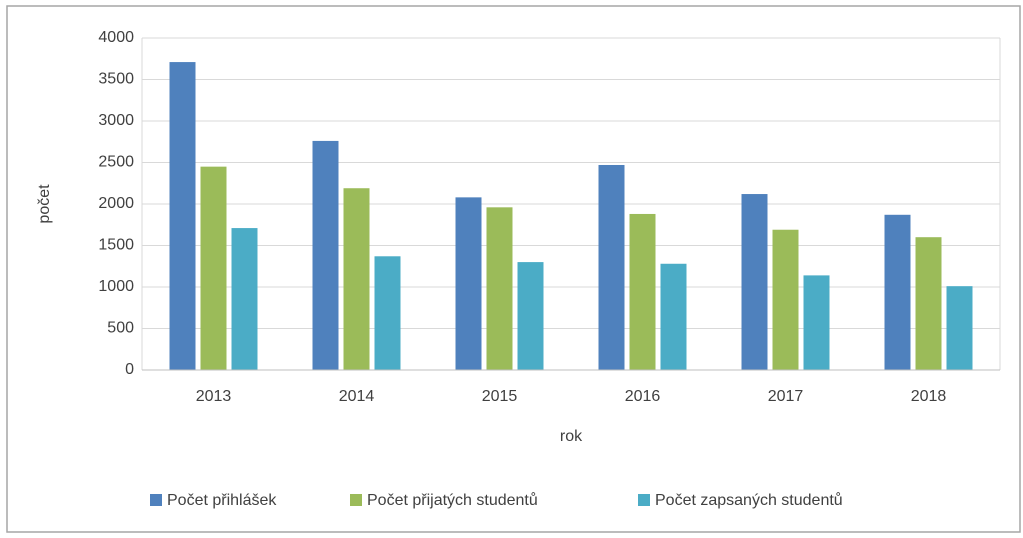 This screenshot has width=1023, height=538. Describe the element at coordinates (571, 436) in the screenshot. I see `x-axis-label: rok` at that location.